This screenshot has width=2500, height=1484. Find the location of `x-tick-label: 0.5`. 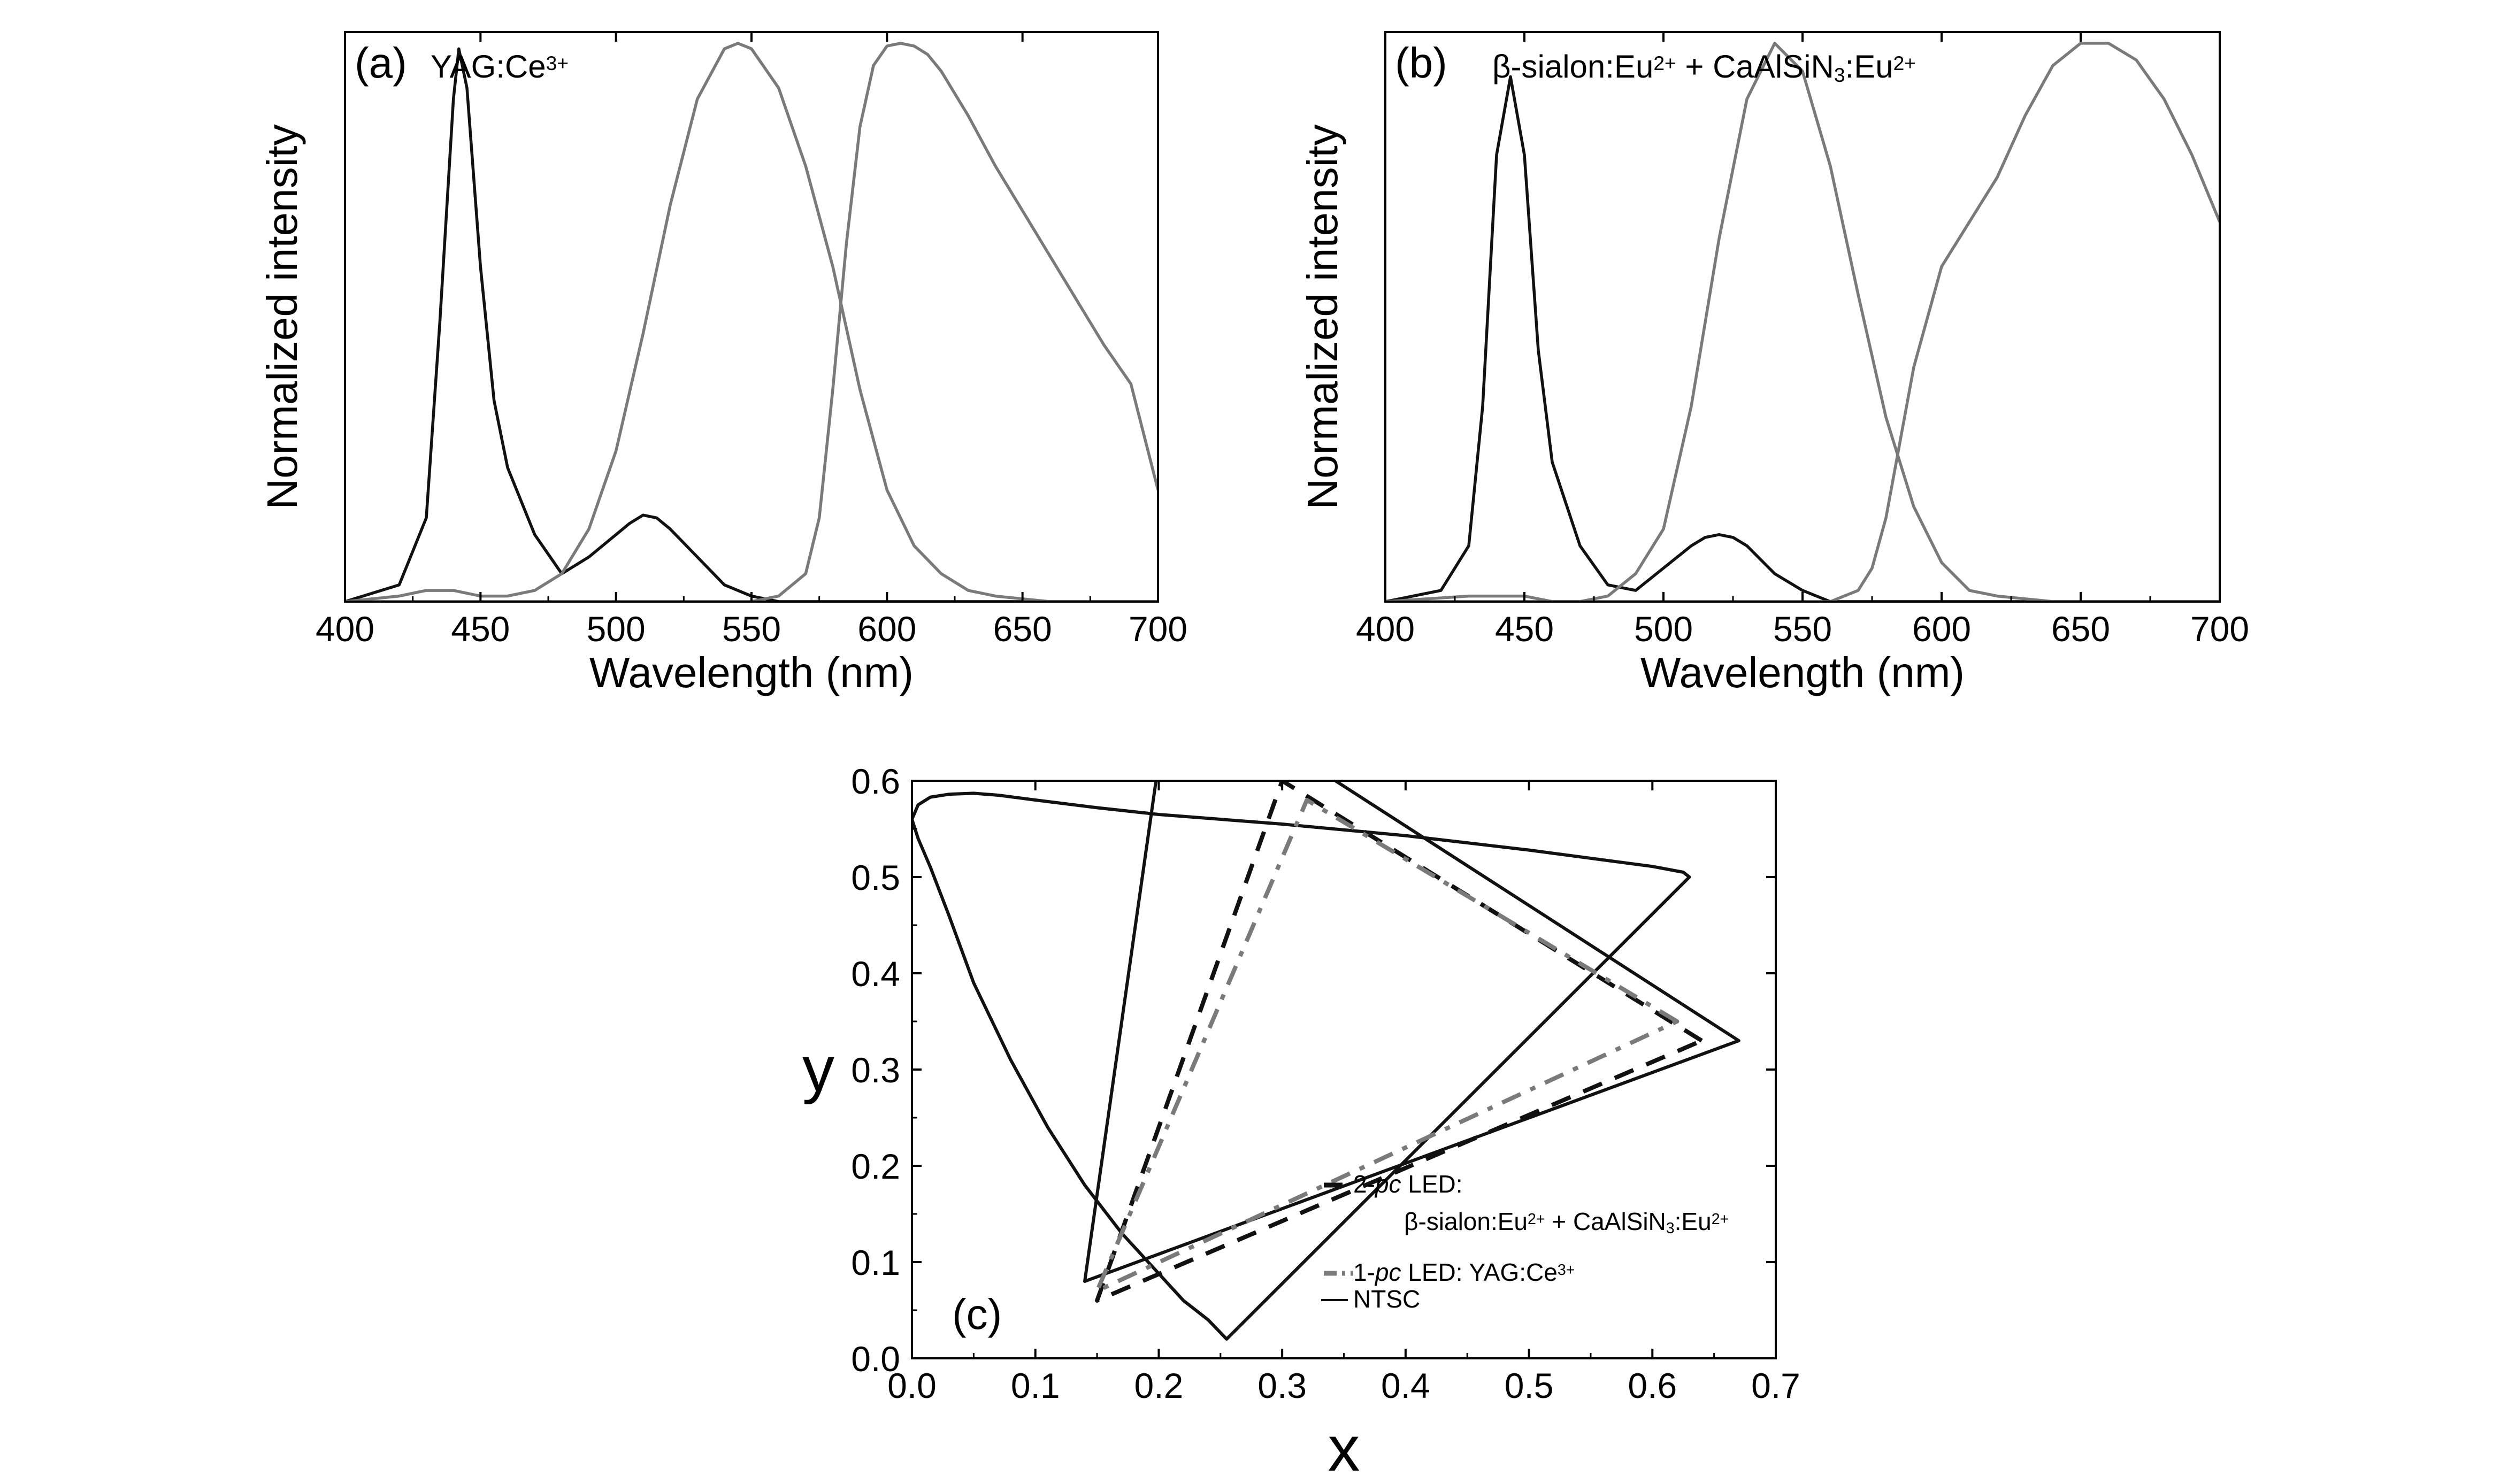

x-tick-label: 0.5 is located at coordinates (1529, 1385).